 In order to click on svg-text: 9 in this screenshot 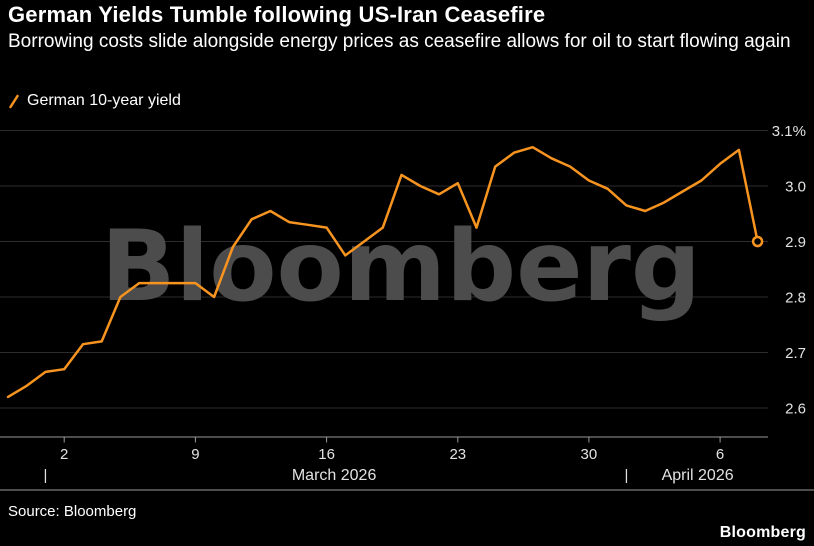, I will do `click(195, 454)`.